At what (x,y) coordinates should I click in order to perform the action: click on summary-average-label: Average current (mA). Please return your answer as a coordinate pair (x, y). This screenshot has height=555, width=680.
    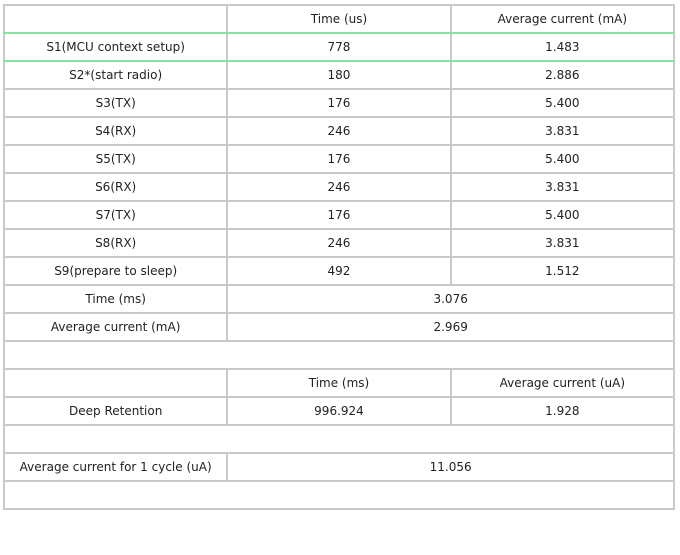
    Looking at the image, I should click on (115, 327).